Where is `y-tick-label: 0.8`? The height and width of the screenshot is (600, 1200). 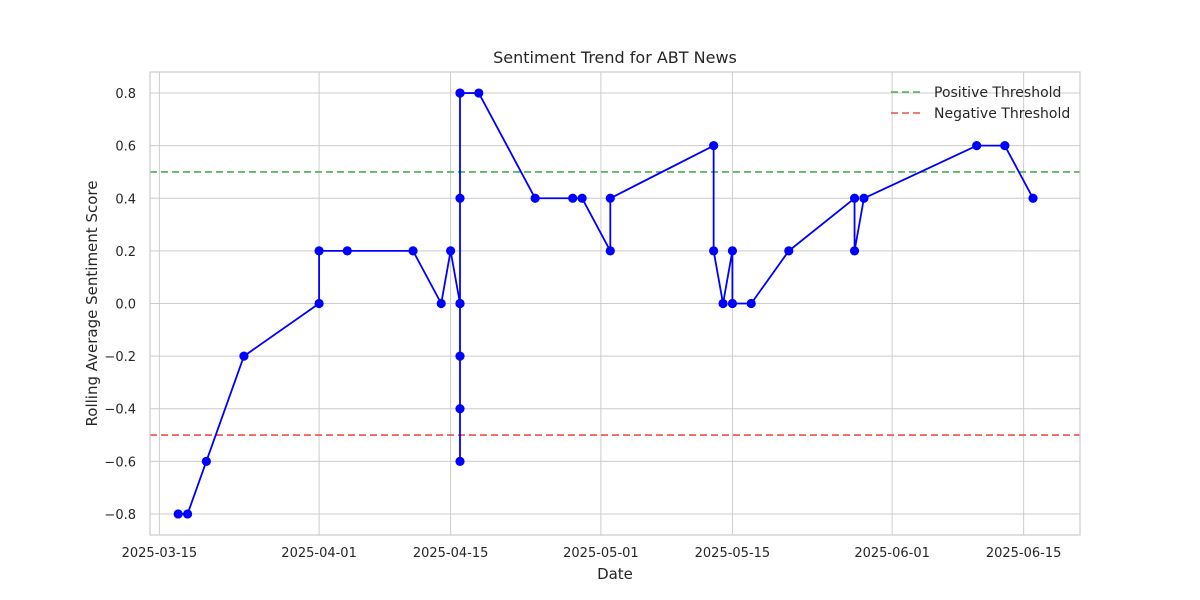 y-tick-label: 0.8 is located at coordinates (125, 94).